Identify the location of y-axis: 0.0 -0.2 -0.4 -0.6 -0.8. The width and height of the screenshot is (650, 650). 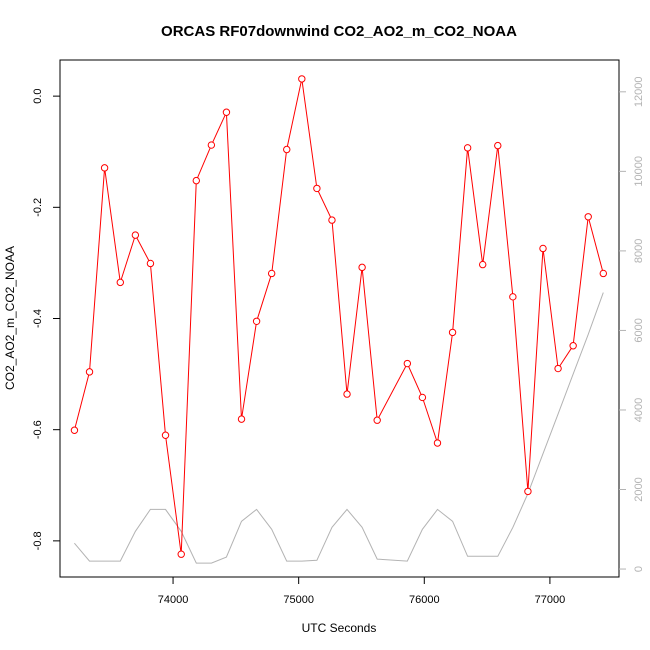
(46, 319).